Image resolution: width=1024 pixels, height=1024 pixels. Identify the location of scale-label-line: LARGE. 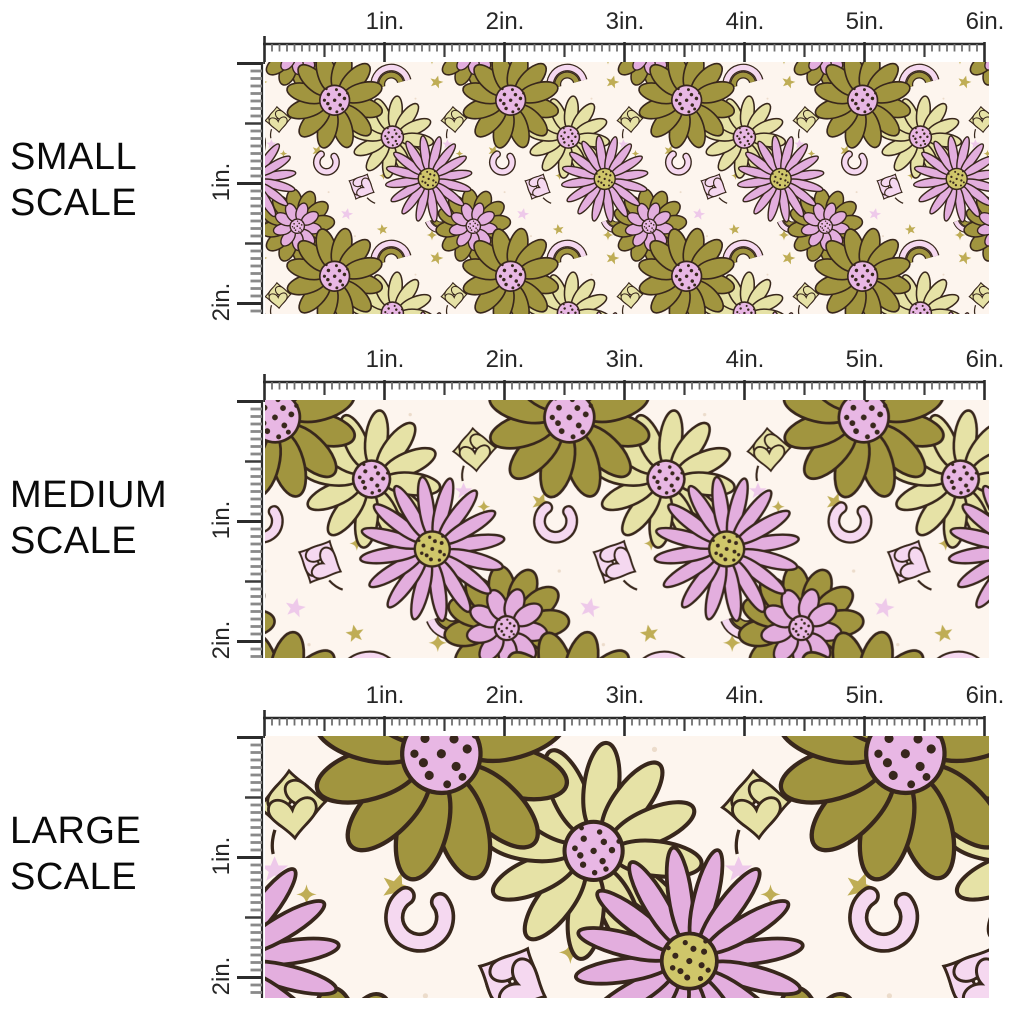
(76, 831).